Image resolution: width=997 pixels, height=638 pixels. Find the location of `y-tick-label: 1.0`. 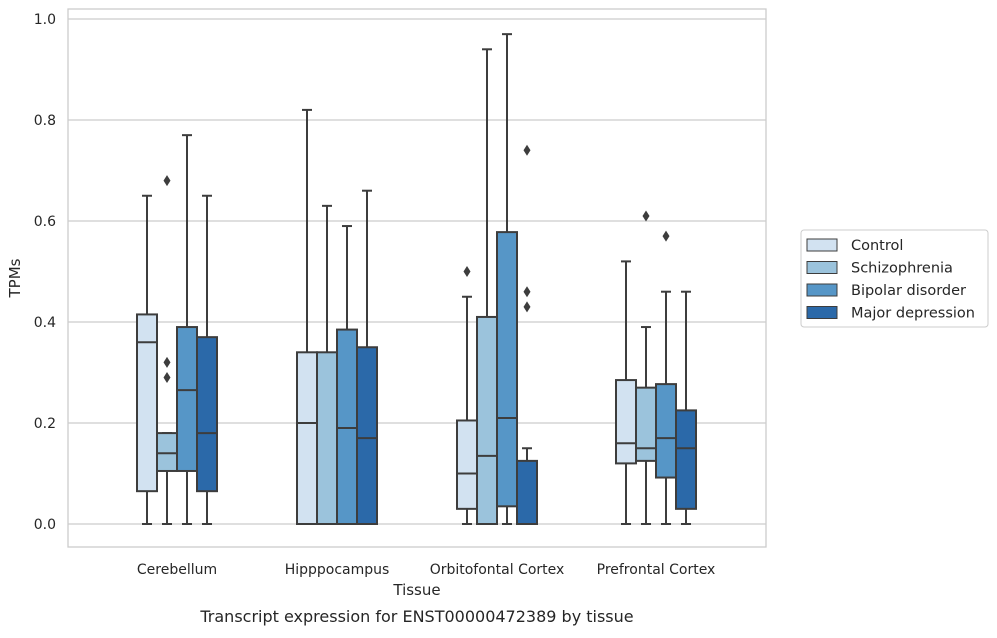

y-tick-label: 1.0 is located at coordinates (45, 20).